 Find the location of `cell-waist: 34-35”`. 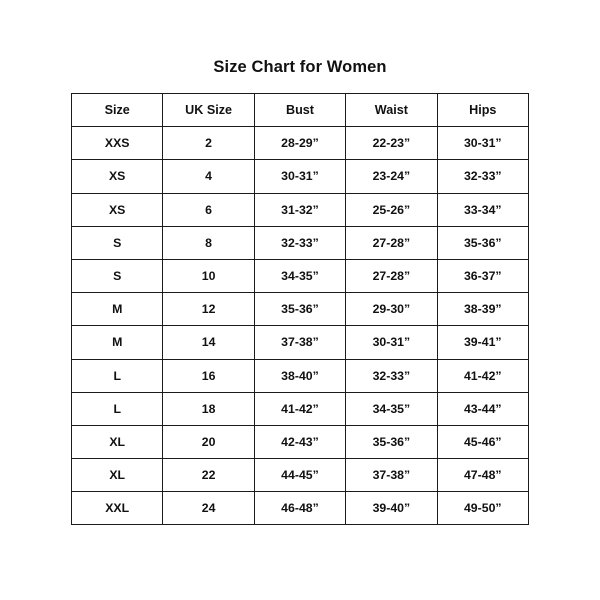

cell-waist: 34-35” is located at coordinates (391, 408).